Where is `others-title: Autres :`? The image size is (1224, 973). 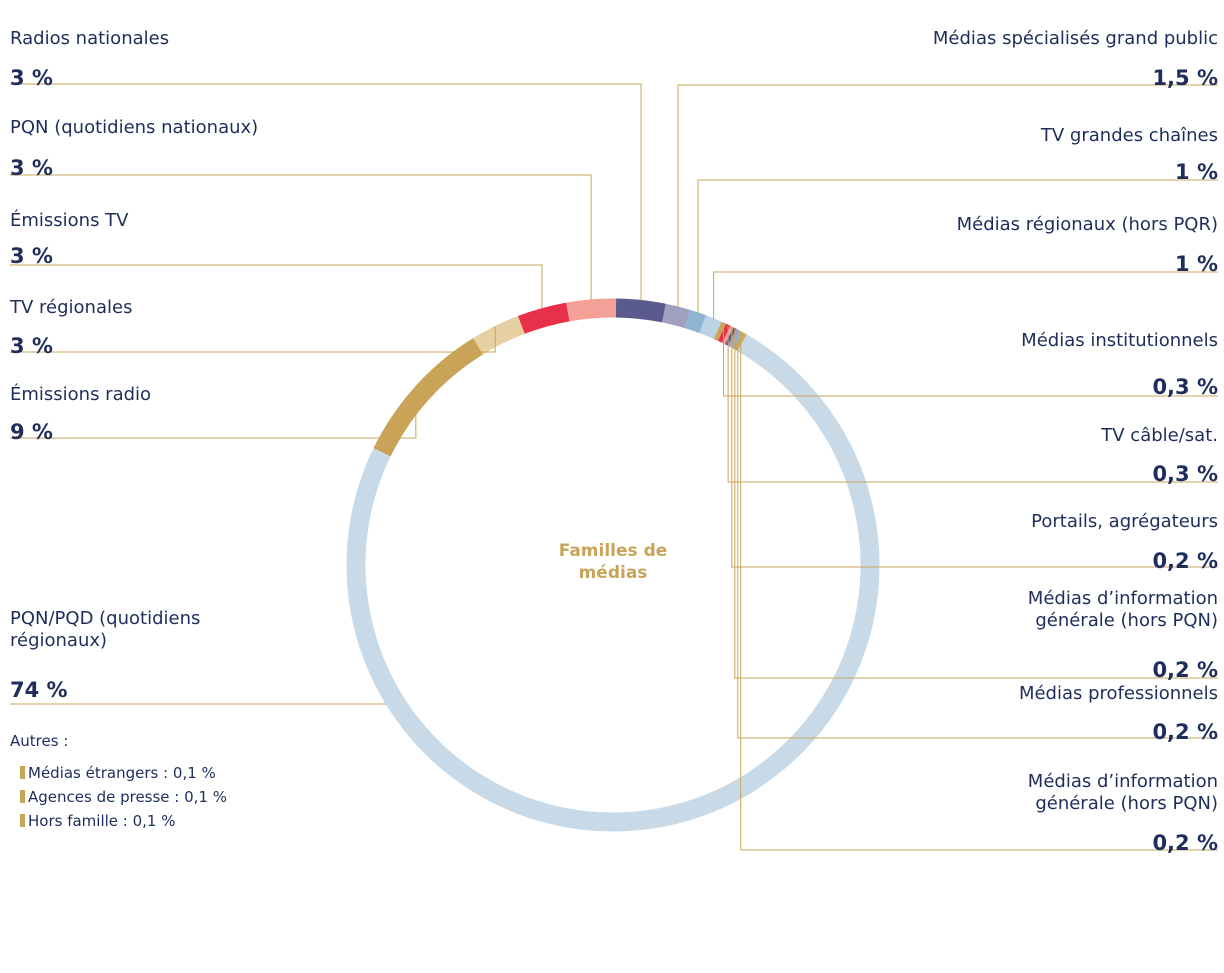 others-title: Autres : is located at coordinates (39, 741).